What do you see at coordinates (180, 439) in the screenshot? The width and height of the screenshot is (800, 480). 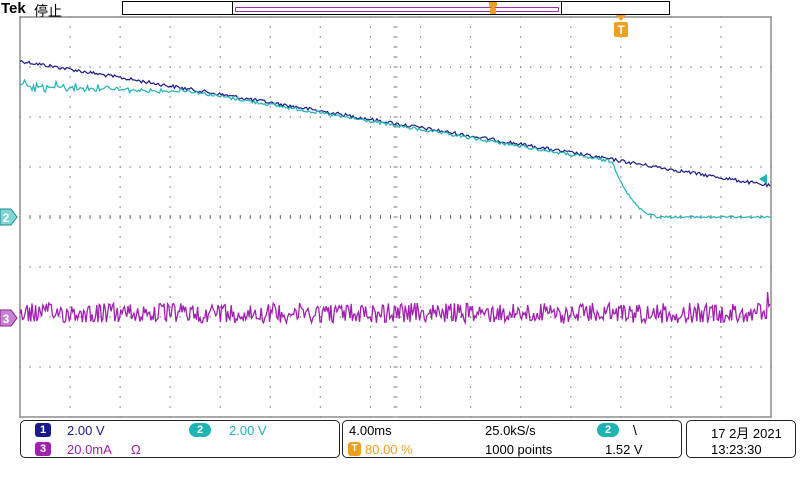 I see `channel-scale-panel: 1 2.00 V 3 20.0mA Ω 2 2.00 V` at bounding box center [180, 439].